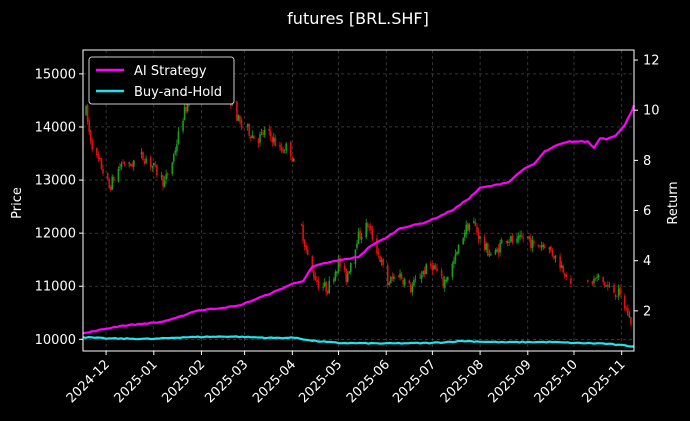  I want to click on y-axis-left: 10000 11000 12000 13000 14000 15000, so click(59, 207).